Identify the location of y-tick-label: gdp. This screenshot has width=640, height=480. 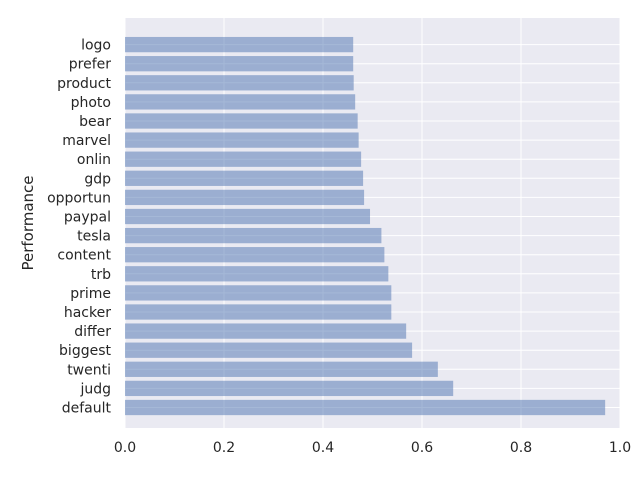
(97, 179).